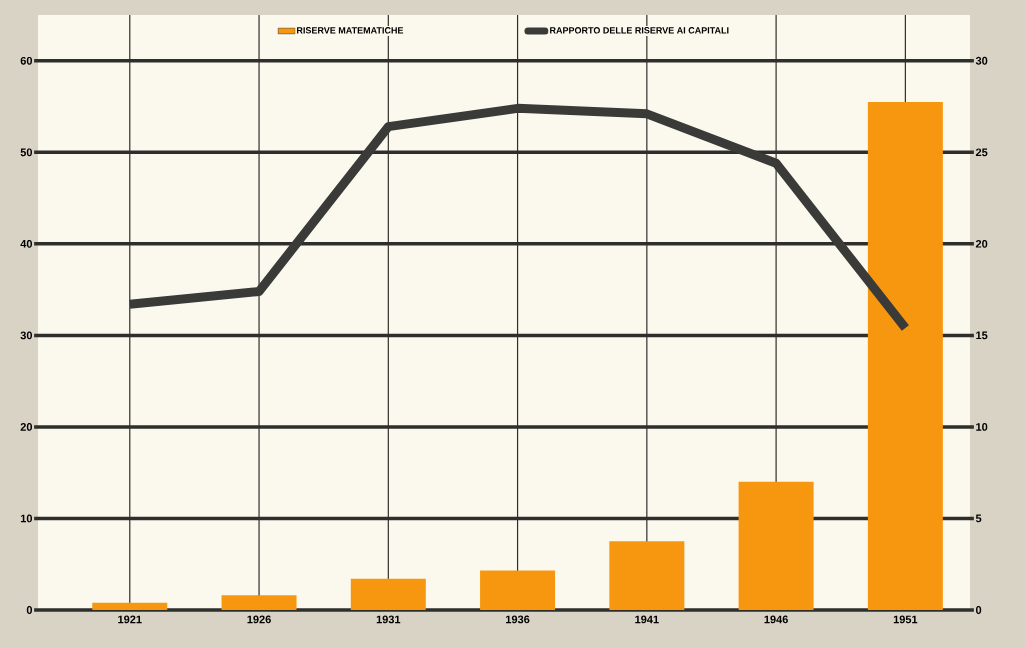  Describe the element at coordinates (26, 60) in the screenshot. I see `y-tick-label: 60` at that location.